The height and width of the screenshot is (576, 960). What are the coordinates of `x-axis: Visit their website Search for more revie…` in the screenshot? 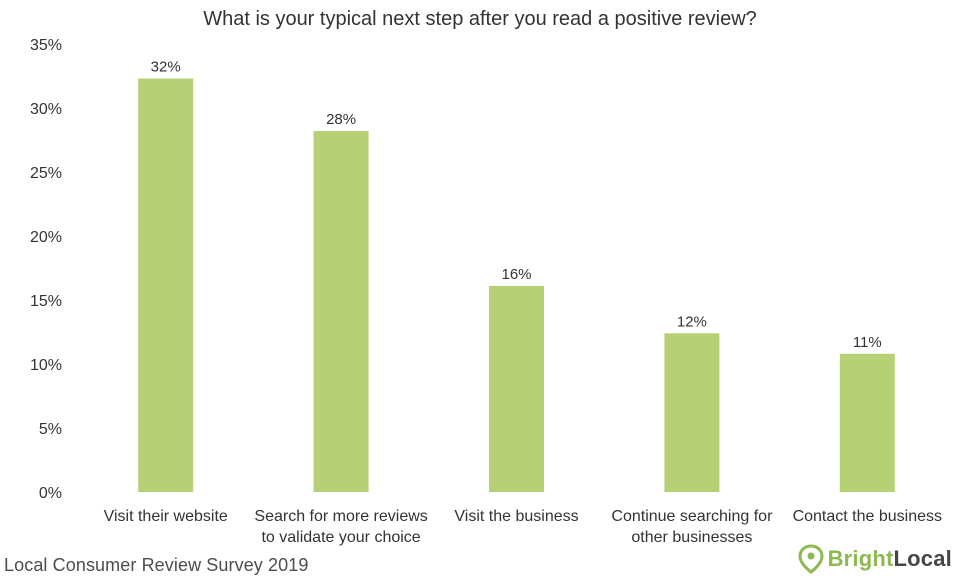 It's located at (523, 527).